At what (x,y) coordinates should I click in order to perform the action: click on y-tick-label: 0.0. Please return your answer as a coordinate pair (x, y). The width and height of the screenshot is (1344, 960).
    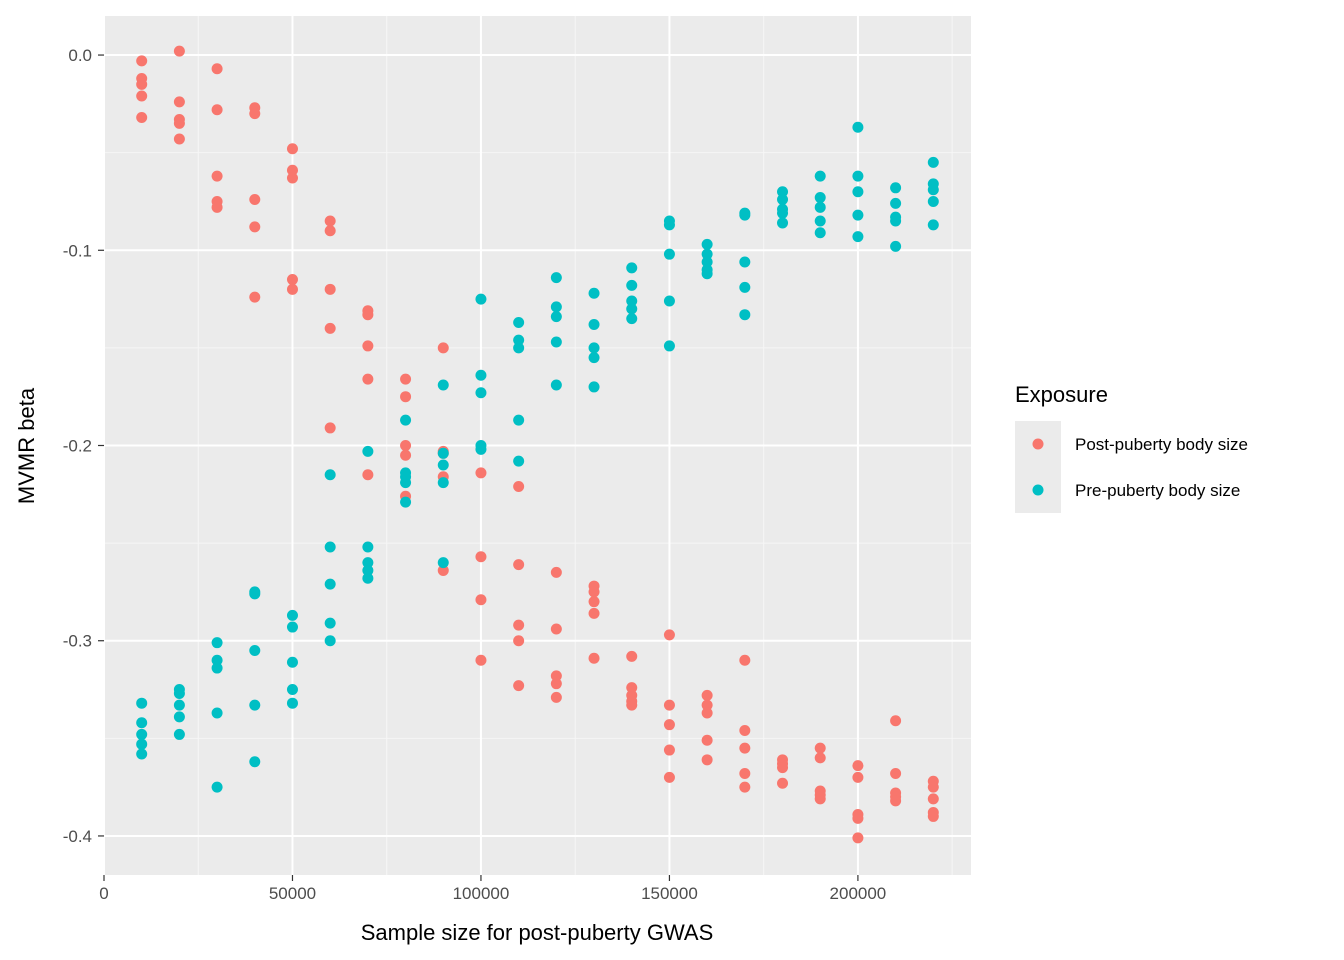
    Looking at the image, I should click on (80, 55).